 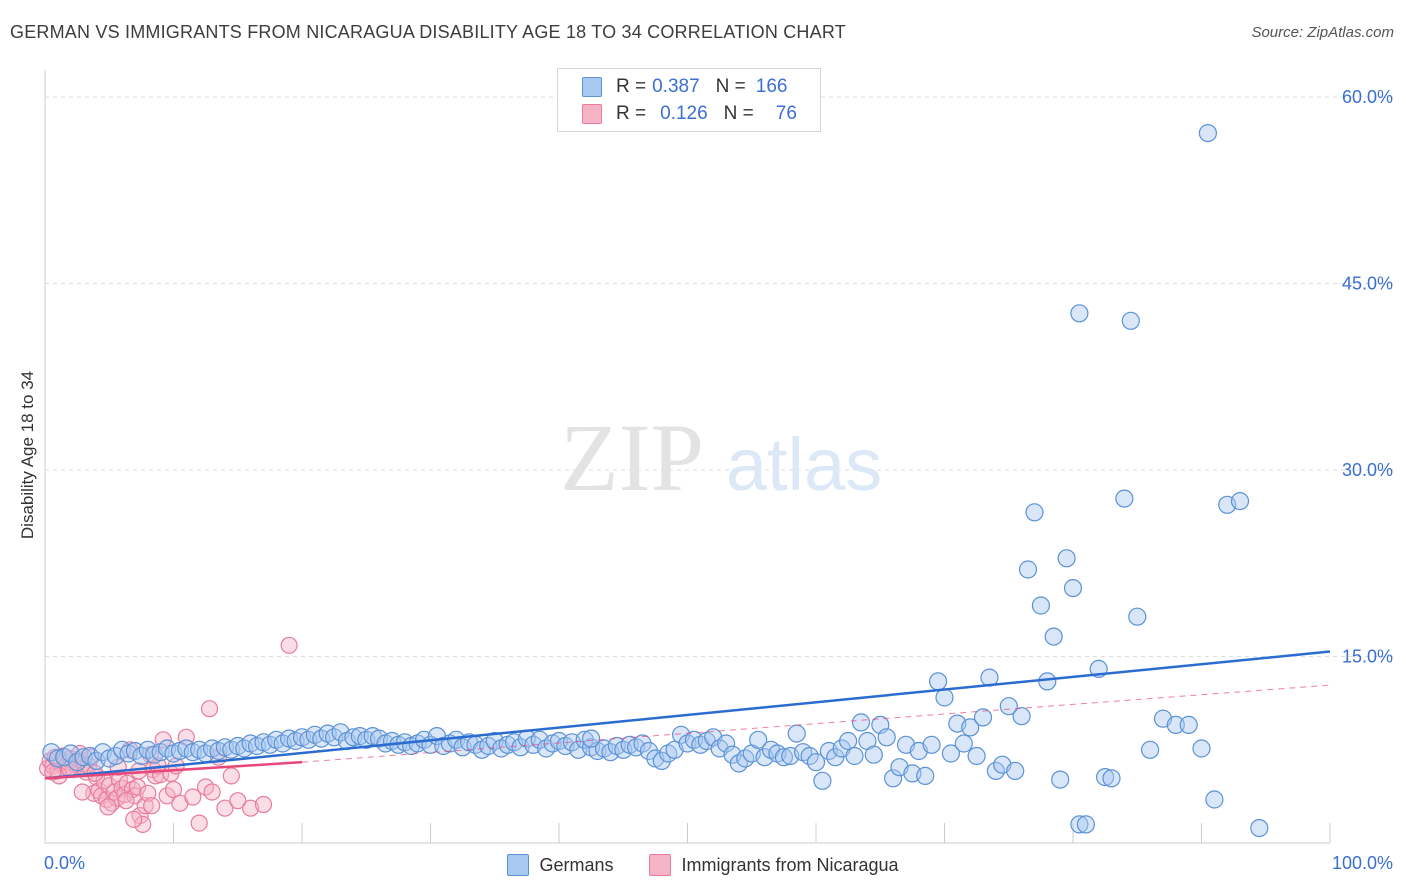 What do you see at coordinates (804, 464) in the screenshot?
I see `watermark-atlas: atlas` at bounding box center [804, 464].